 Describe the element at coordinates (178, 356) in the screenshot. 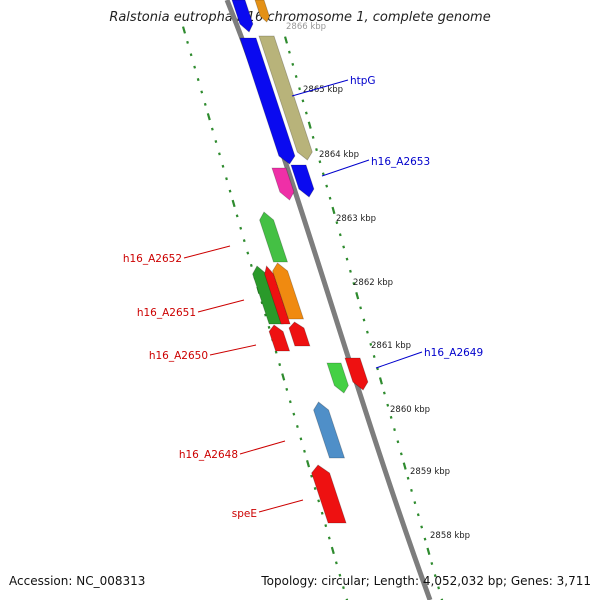

I see `gene-label: h16_A2650` at that location.